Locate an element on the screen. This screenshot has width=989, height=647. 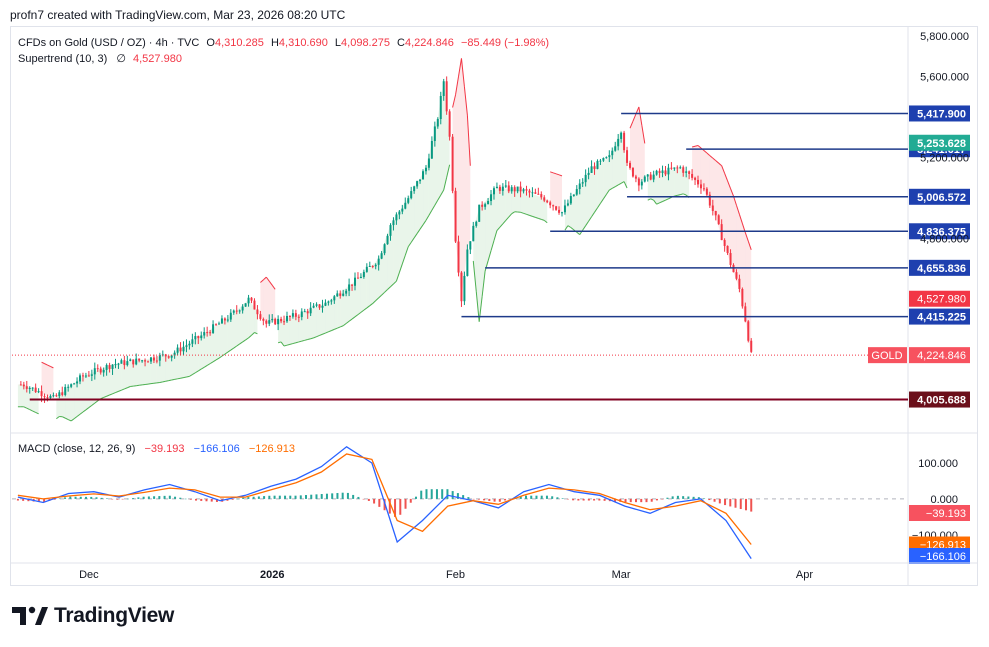
macd-axis-tick: 0.000 is located at coordinates (944, 500).